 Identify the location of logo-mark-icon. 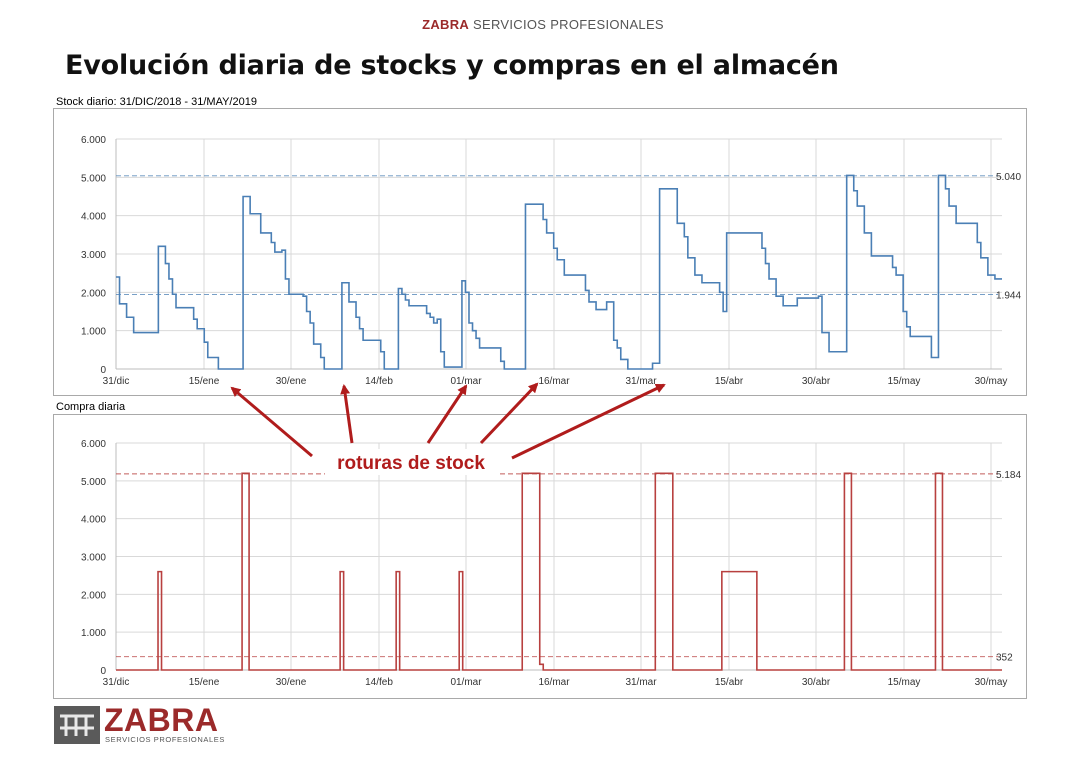
(77, 725).